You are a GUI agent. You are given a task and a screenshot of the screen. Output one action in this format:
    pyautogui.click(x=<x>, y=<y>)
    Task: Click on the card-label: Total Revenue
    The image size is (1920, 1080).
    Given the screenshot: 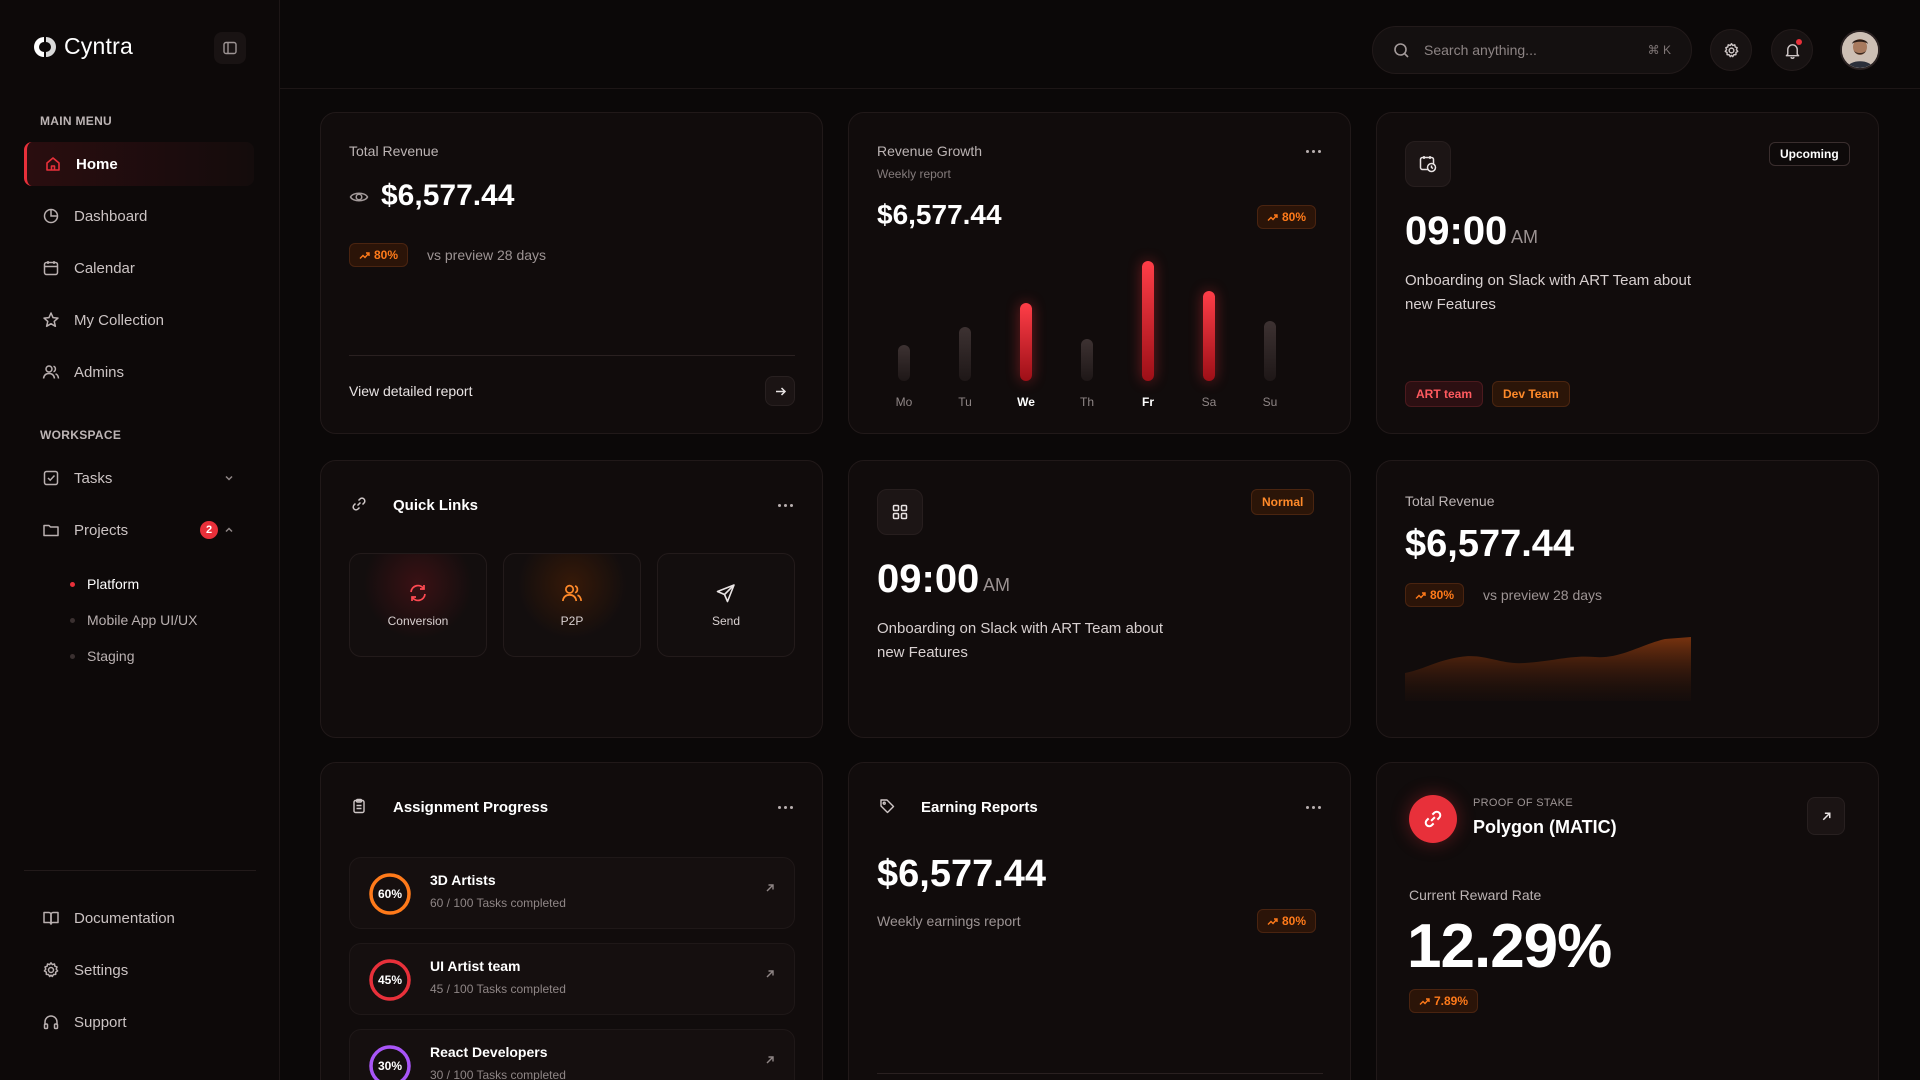 What is the action you would take?
    pyautogui.click(x=1450, y=501)
    